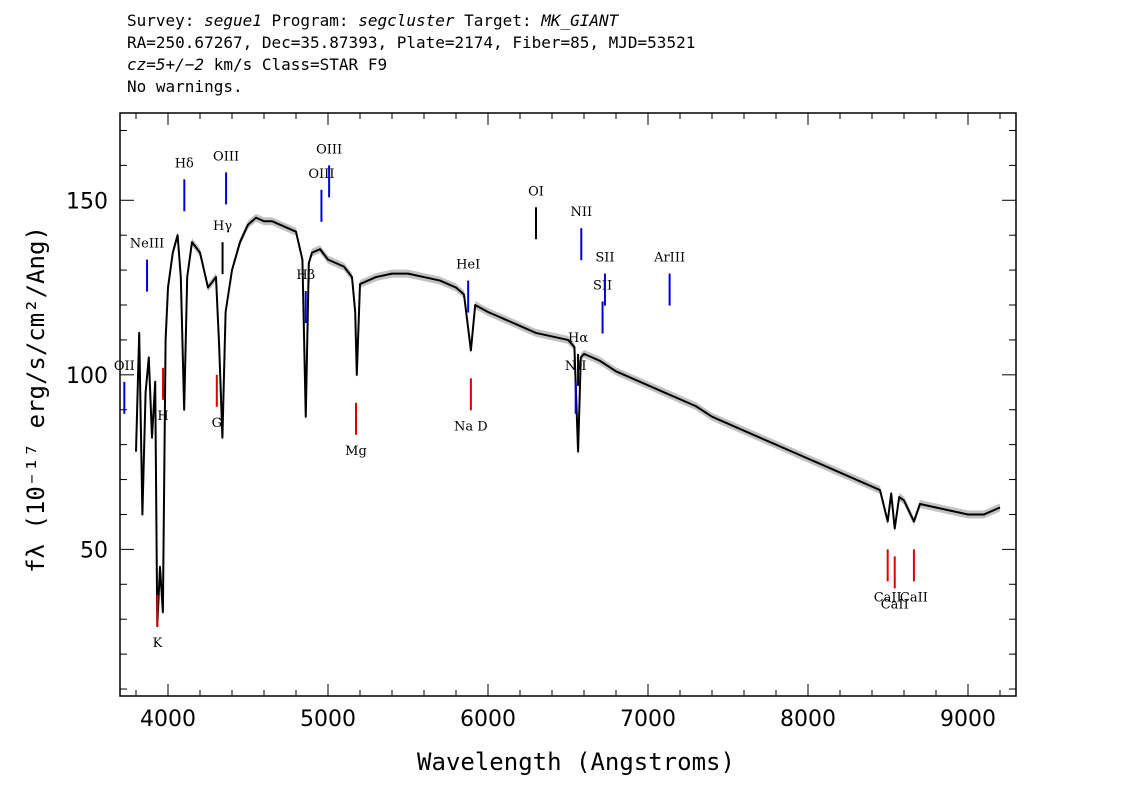 The image size is (1134, 810). Describe the element at coordinates (576, 762) in the screenshot. I see `x-axis-title: Wavelength (Angstroms)` at that location.